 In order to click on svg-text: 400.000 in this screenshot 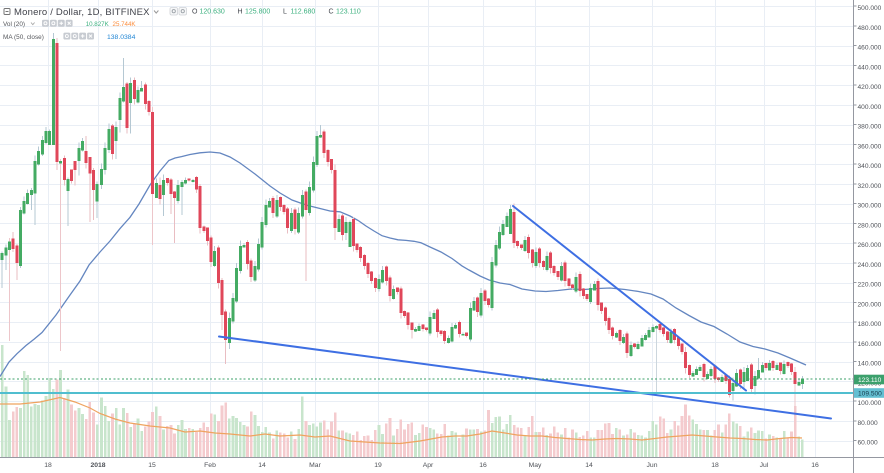, I will do `click(870, 107)`.